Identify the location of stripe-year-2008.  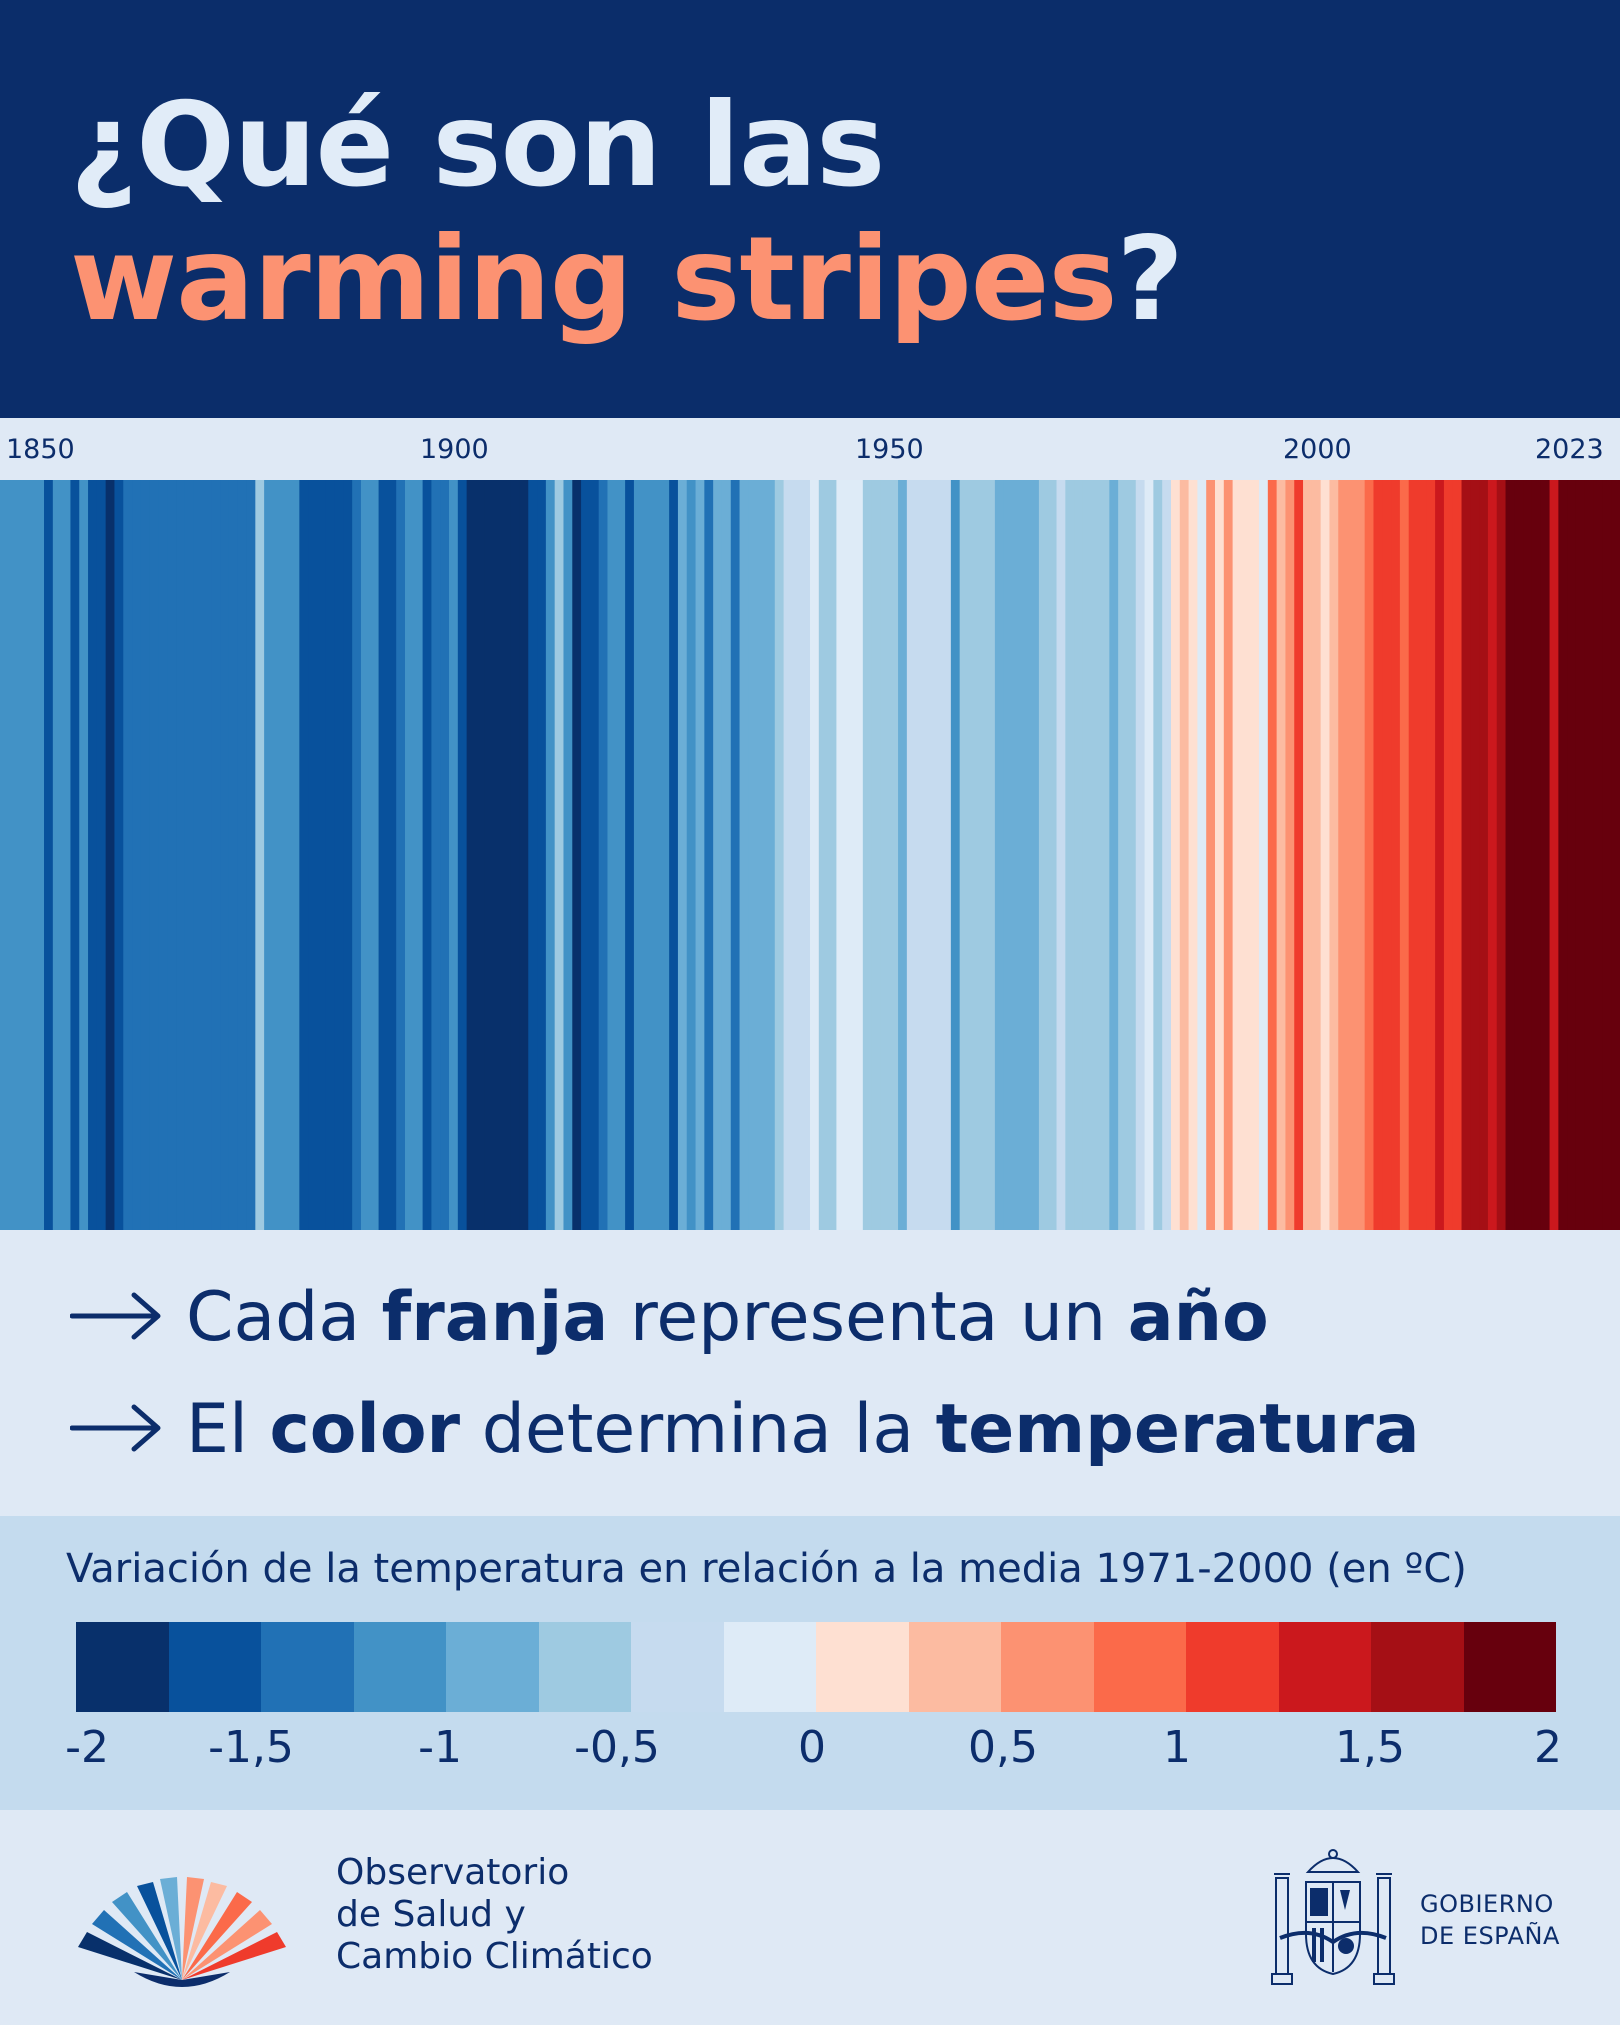
(1396, 855).